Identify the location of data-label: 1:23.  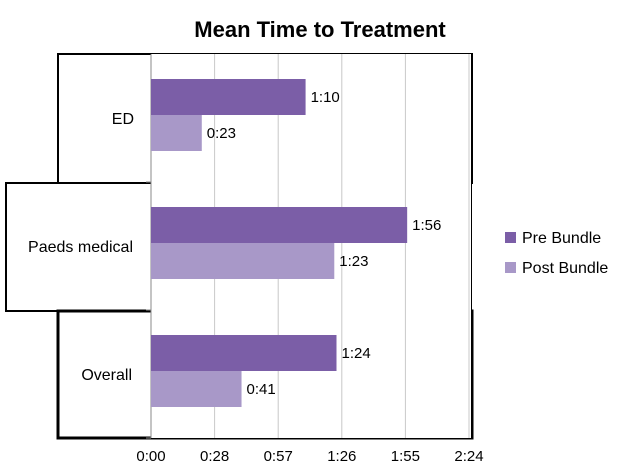
(353, 261).